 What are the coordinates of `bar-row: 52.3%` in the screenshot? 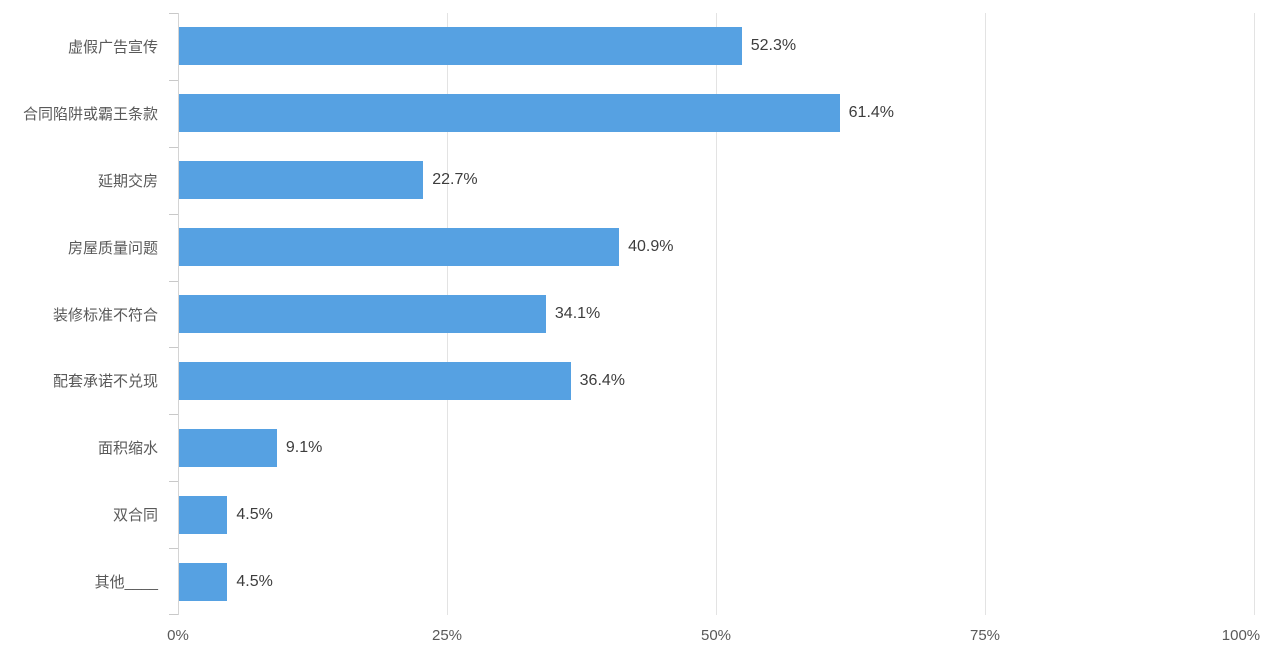 It's located at (717, 46).